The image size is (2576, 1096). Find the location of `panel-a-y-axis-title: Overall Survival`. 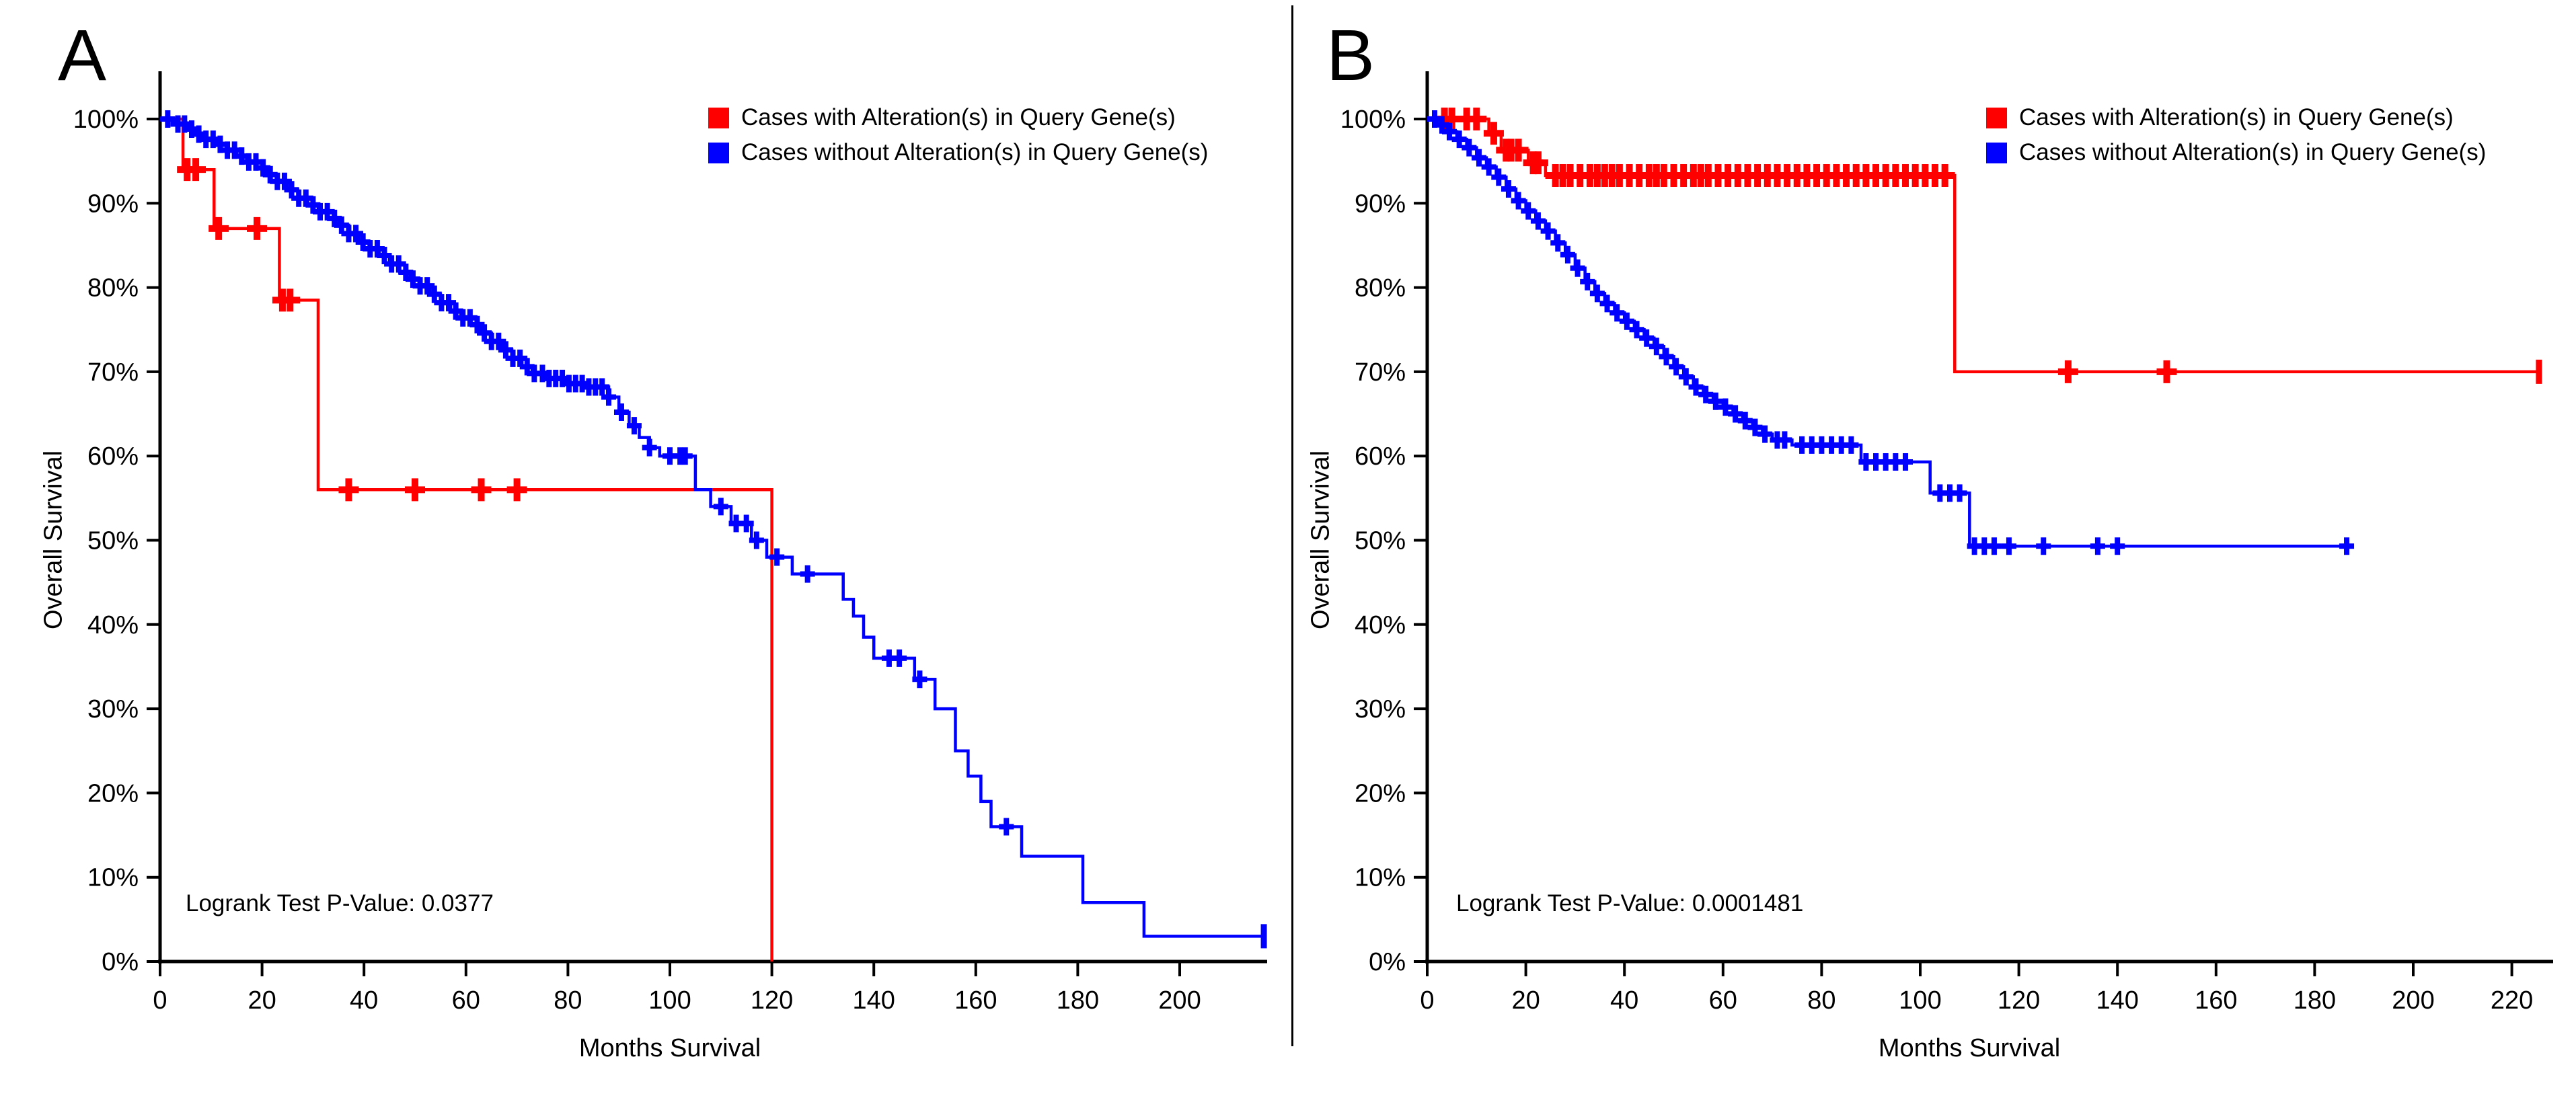

panel-a-y-axis-title: Overall Survival is located at coordinates (53, 540).